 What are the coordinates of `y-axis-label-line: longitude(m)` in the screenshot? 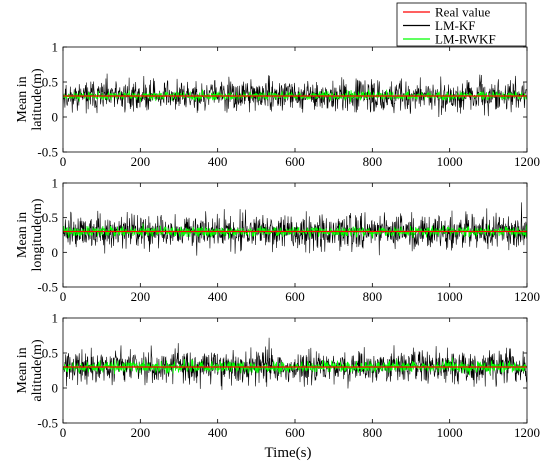 It's located at (37, 234).